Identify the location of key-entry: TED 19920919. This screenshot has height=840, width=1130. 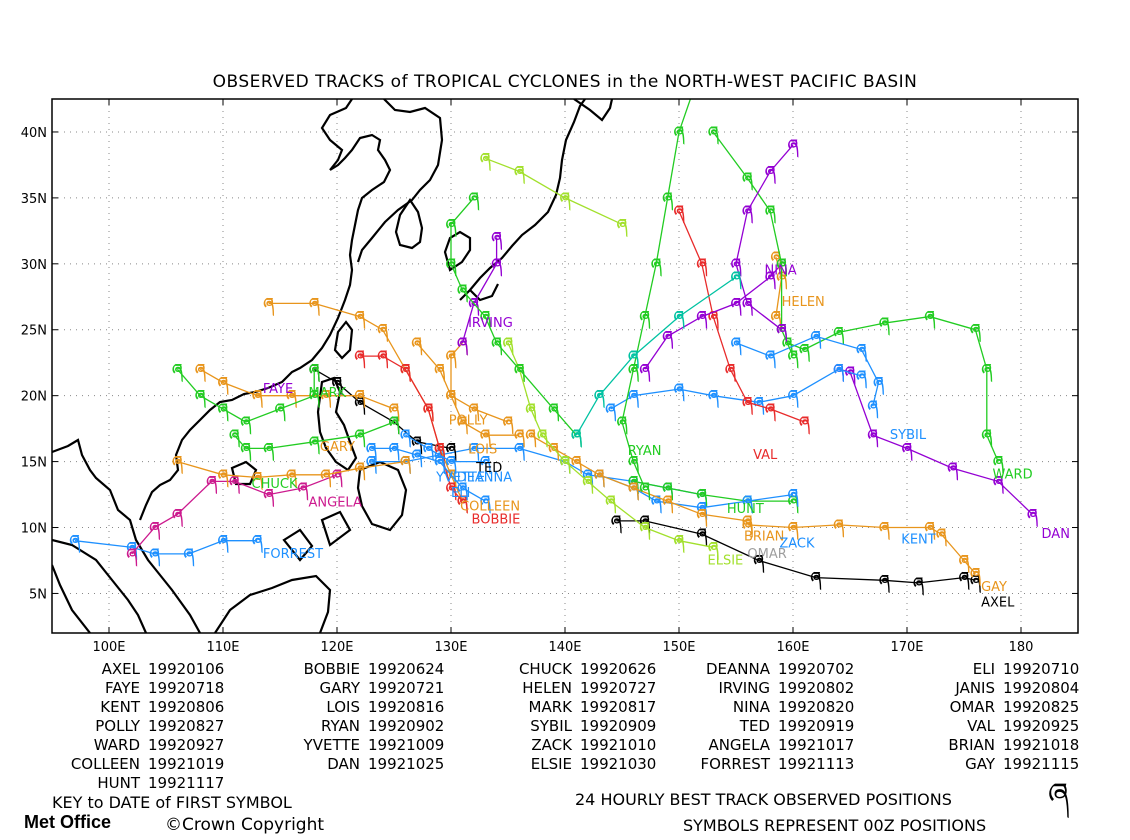
(772, 726).